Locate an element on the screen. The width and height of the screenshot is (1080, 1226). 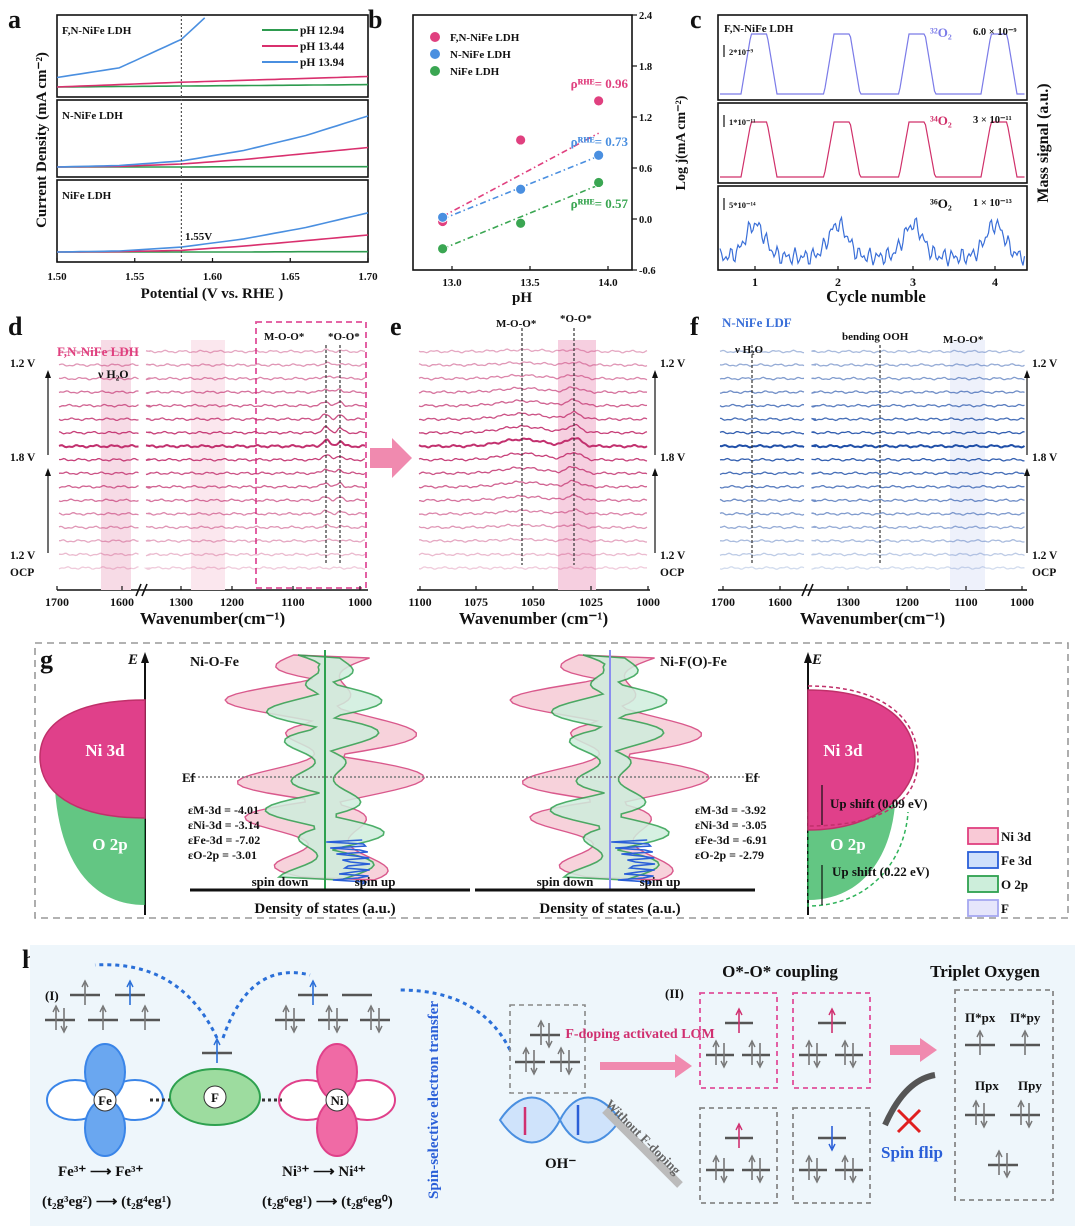
to-triplet-arrow is located at coordinates (913, 1050).